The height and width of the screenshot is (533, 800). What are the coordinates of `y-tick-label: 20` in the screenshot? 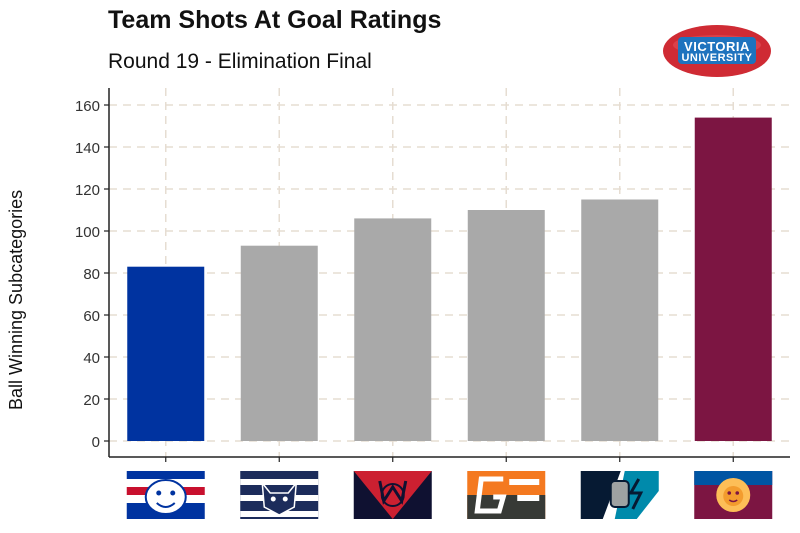 It's located at (91, 400).